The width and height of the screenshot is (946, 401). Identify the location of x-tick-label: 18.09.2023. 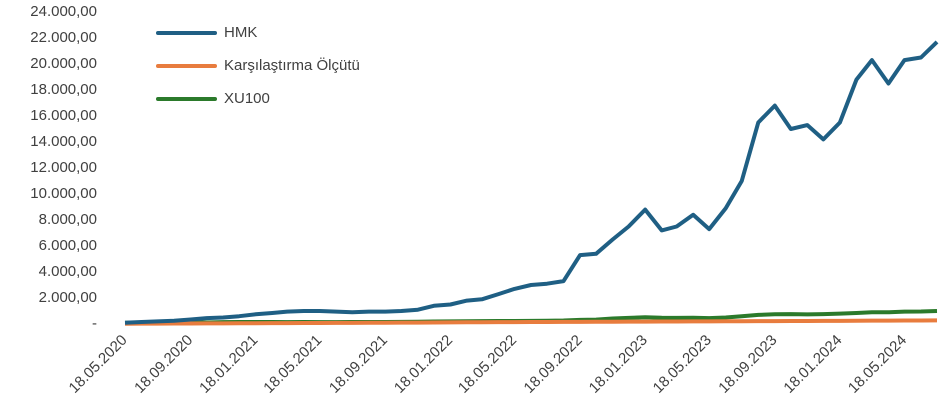
(747, 364).